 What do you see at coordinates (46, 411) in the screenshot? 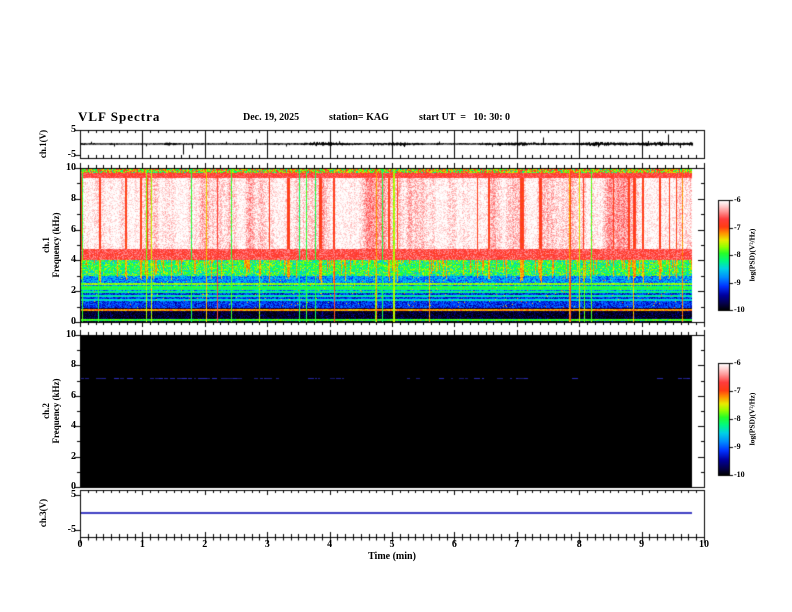
I see `ch2-label-line: ch.2` at bounding box center [46, 411].